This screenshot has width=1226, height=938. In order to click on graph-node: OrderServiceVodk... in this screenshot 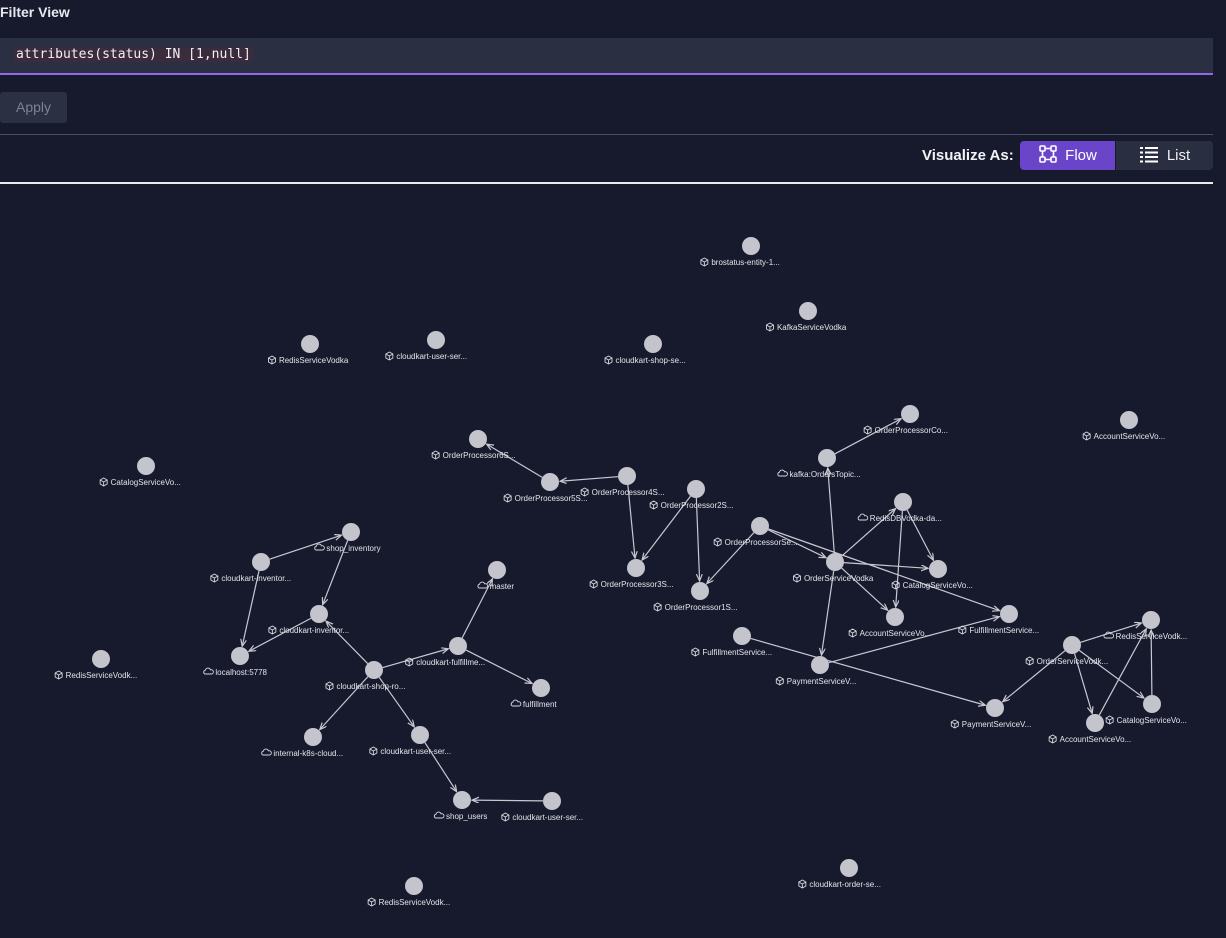, I will do `click(1066, 651)`.